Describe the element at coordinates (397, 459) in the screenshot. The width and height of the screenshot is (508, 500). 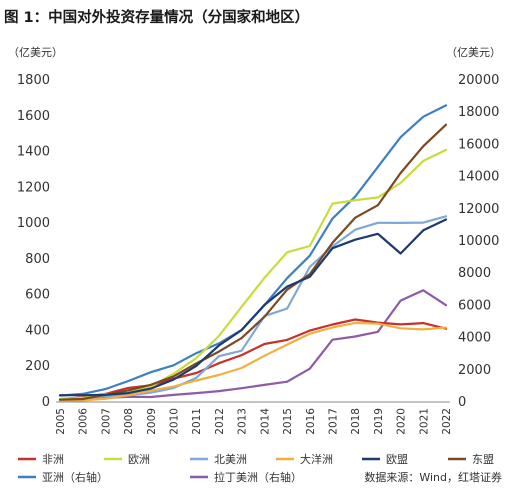
I see `legend-label-4: 欧盟` at that location.